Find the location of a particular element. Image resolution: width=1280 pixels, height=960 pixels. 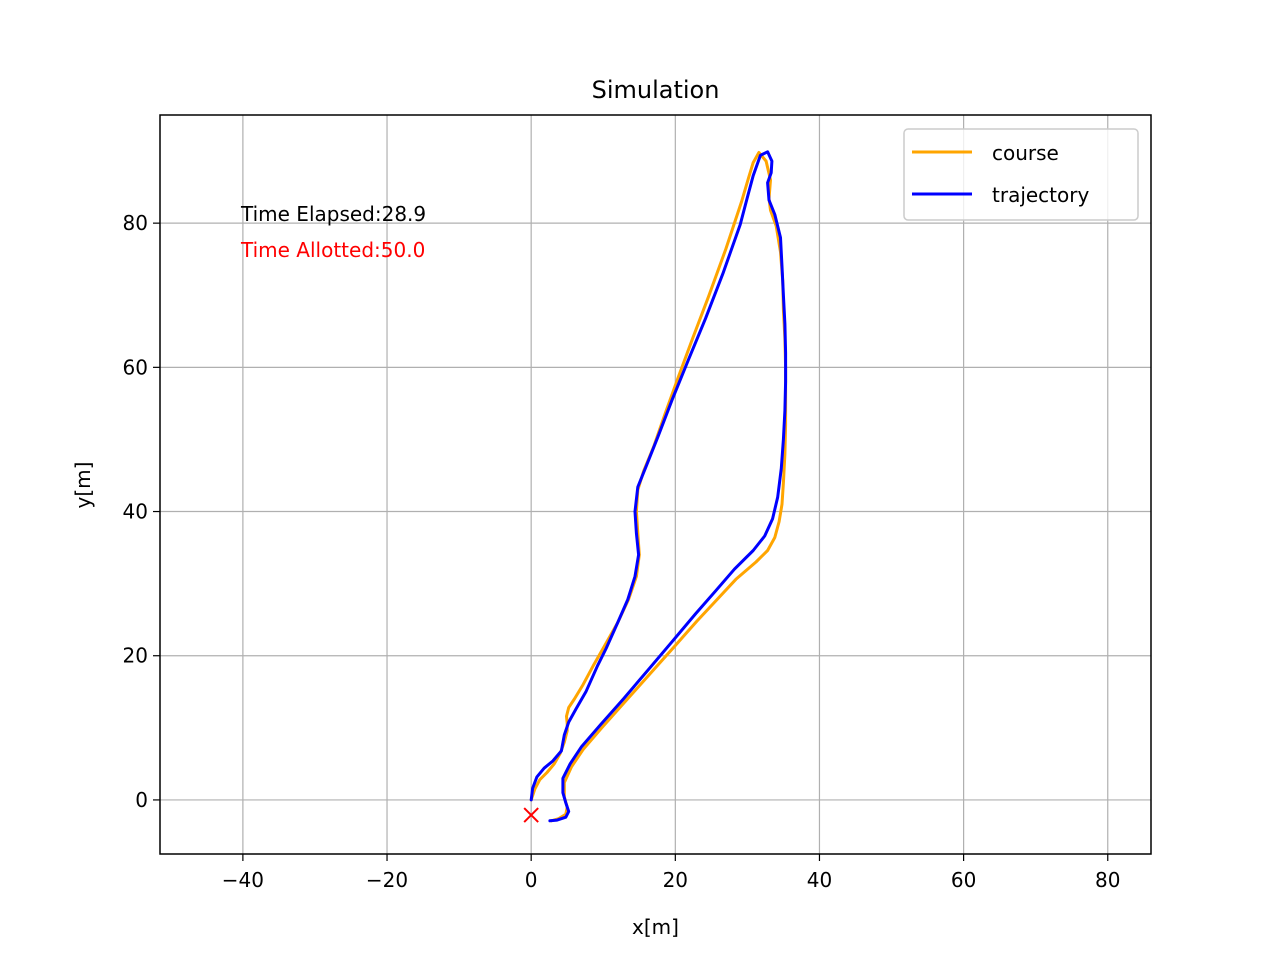

x-tick-label: 0 is located at coordinates (531, 880).